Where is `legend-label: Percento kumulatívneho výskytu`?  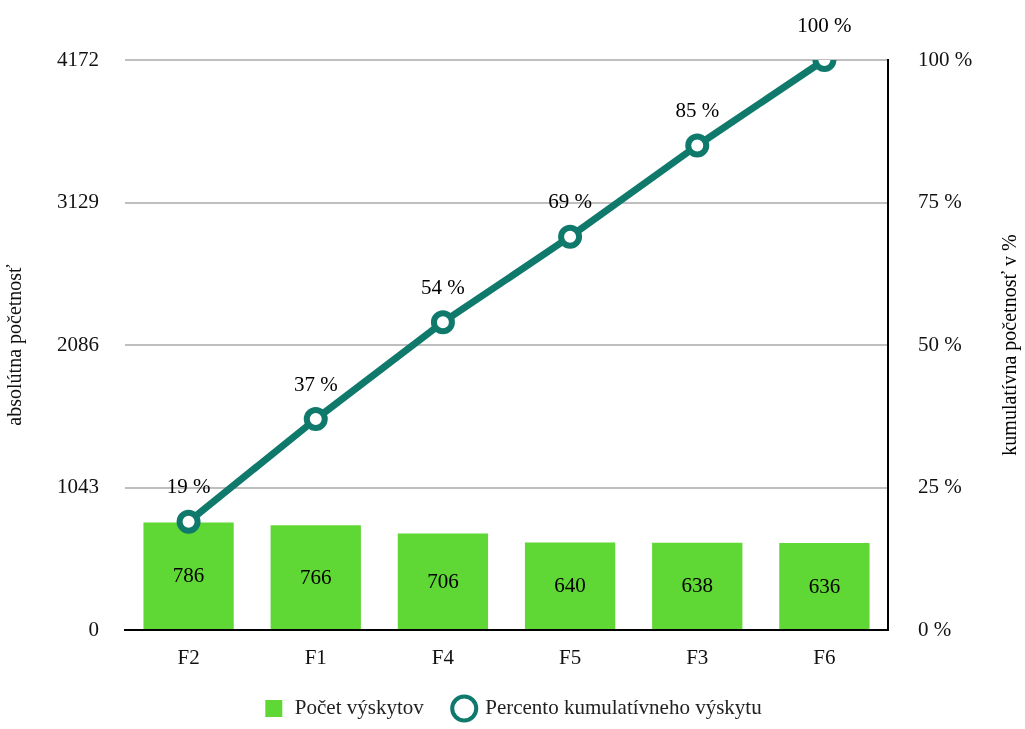
legend-label: Percento kumulatívneho výskytu is located at coordinates (624, 707).